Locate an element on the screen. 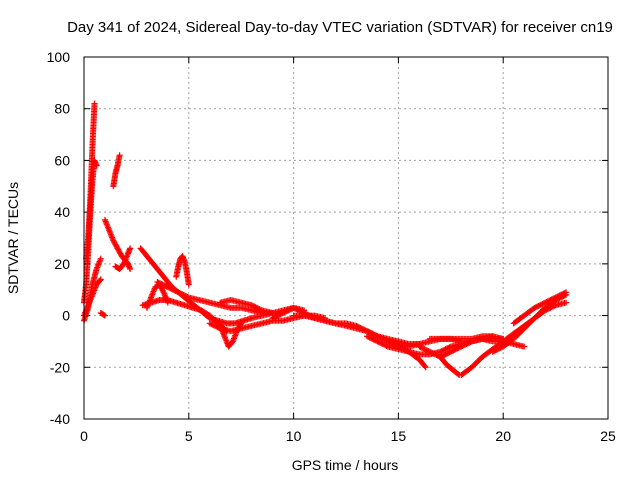 The height and width of the screenshot is (480, 640). x-tick-label: 5 is located at coordinates (189, 436).